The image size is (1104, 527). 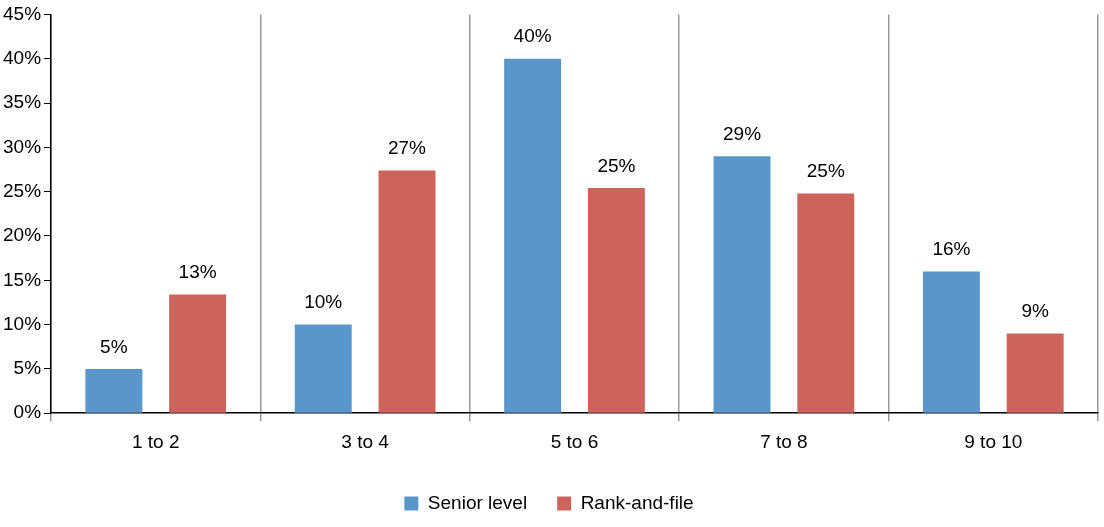 I want to click on x-tick-label: 1 to 2, so click(x=155, y=441).